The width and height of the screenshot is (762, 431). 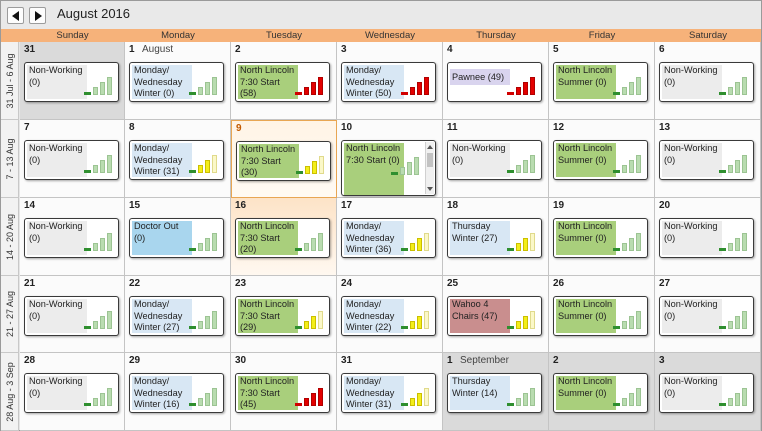 I want to click on day-cell: 22 Monday/ Wednesday Winter (27), so click(x=178, y=314).